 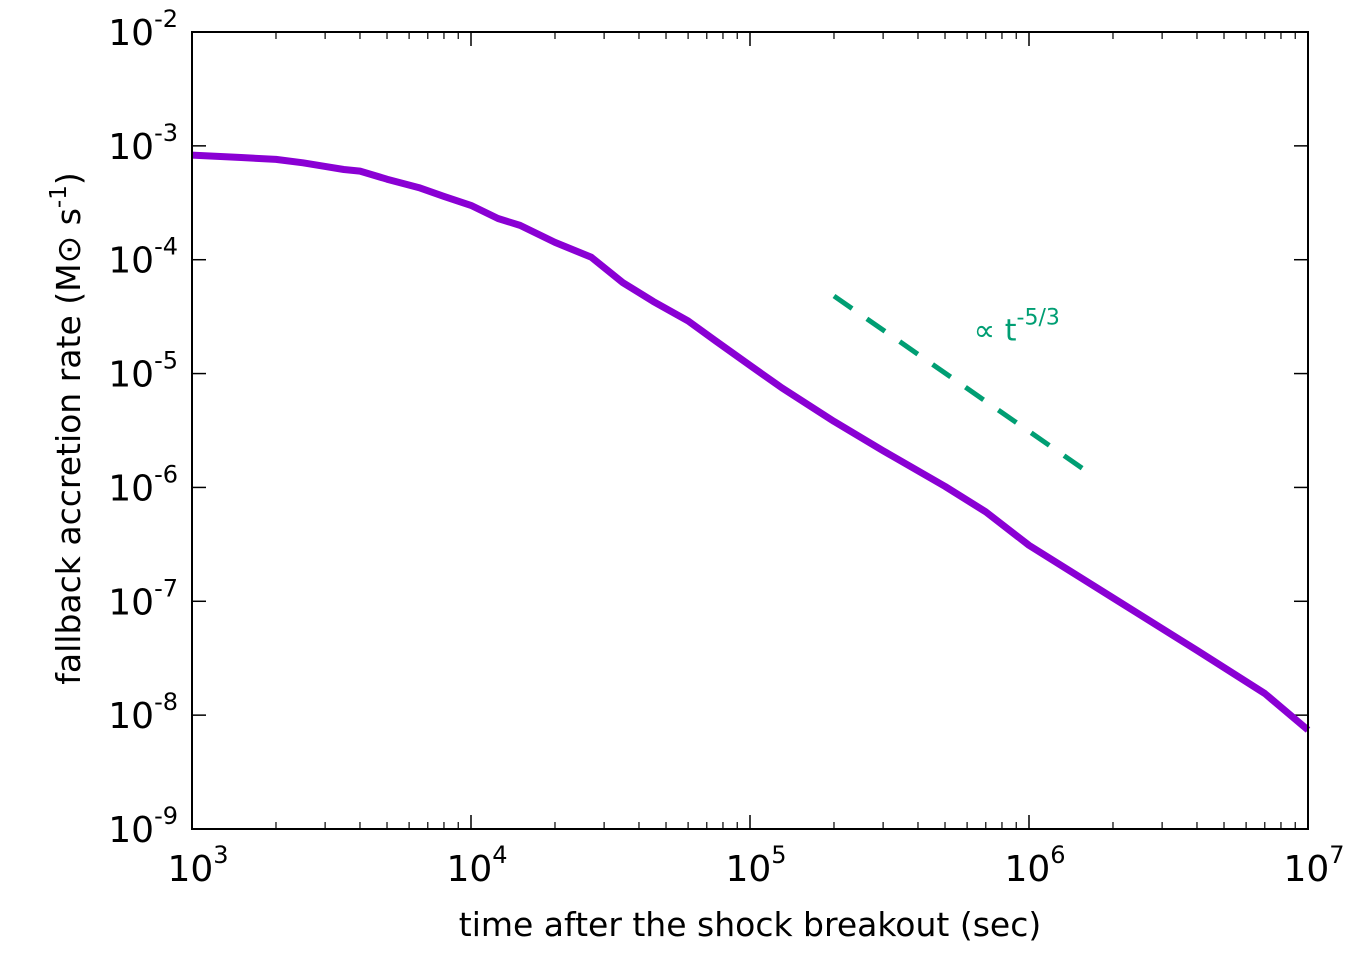 I want to click on y-tick-label: 10⁻², so click(x=143, y=29).